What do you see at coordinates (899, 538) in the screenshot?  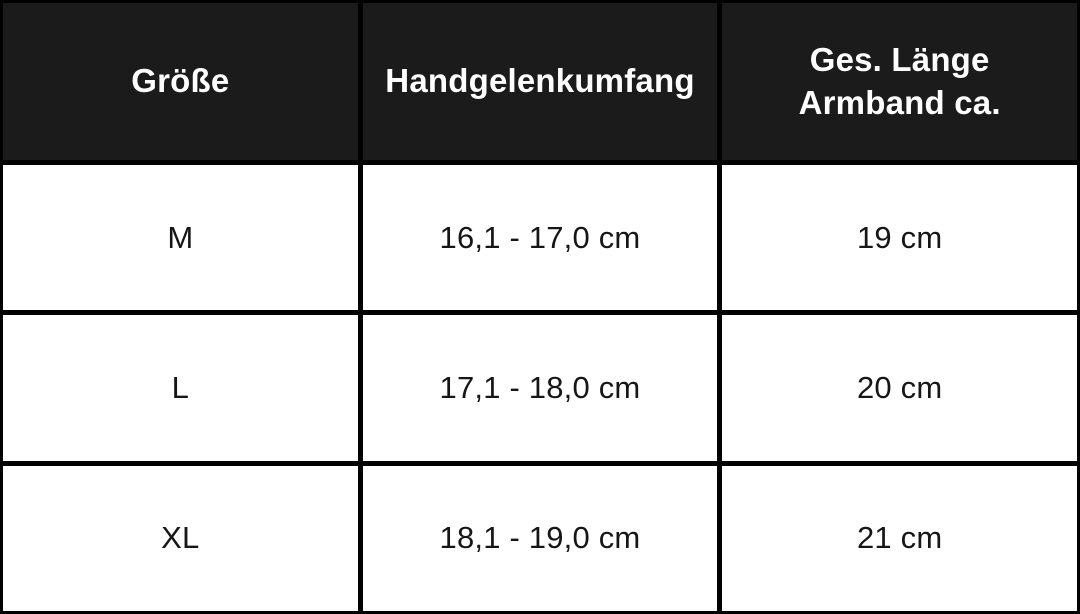 I see `cell-total-length-xl: 21 cm` at bounding box center [899, 538].